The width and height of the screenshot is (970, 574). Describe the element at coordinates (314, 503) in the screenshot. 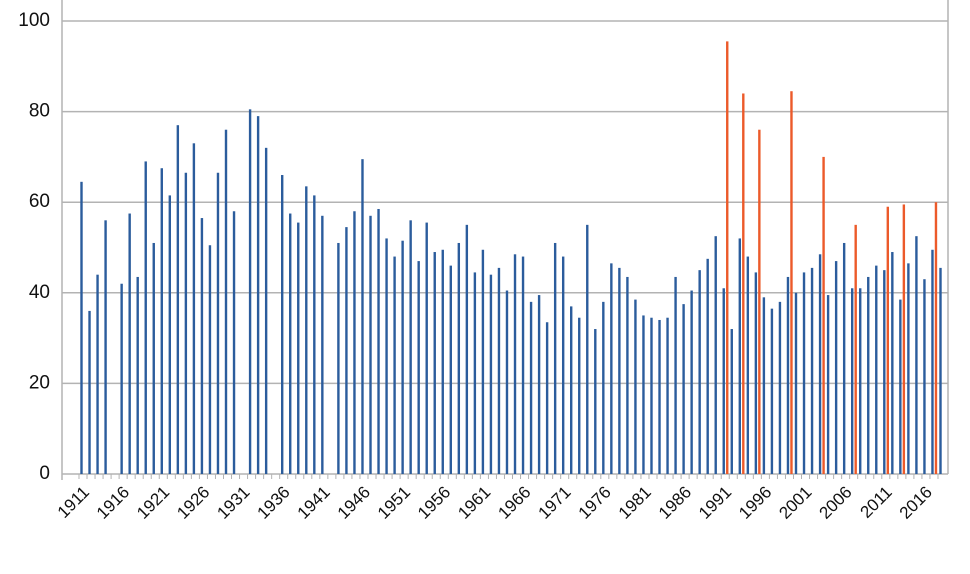

I see `x-tick-label: 1941` at that location.